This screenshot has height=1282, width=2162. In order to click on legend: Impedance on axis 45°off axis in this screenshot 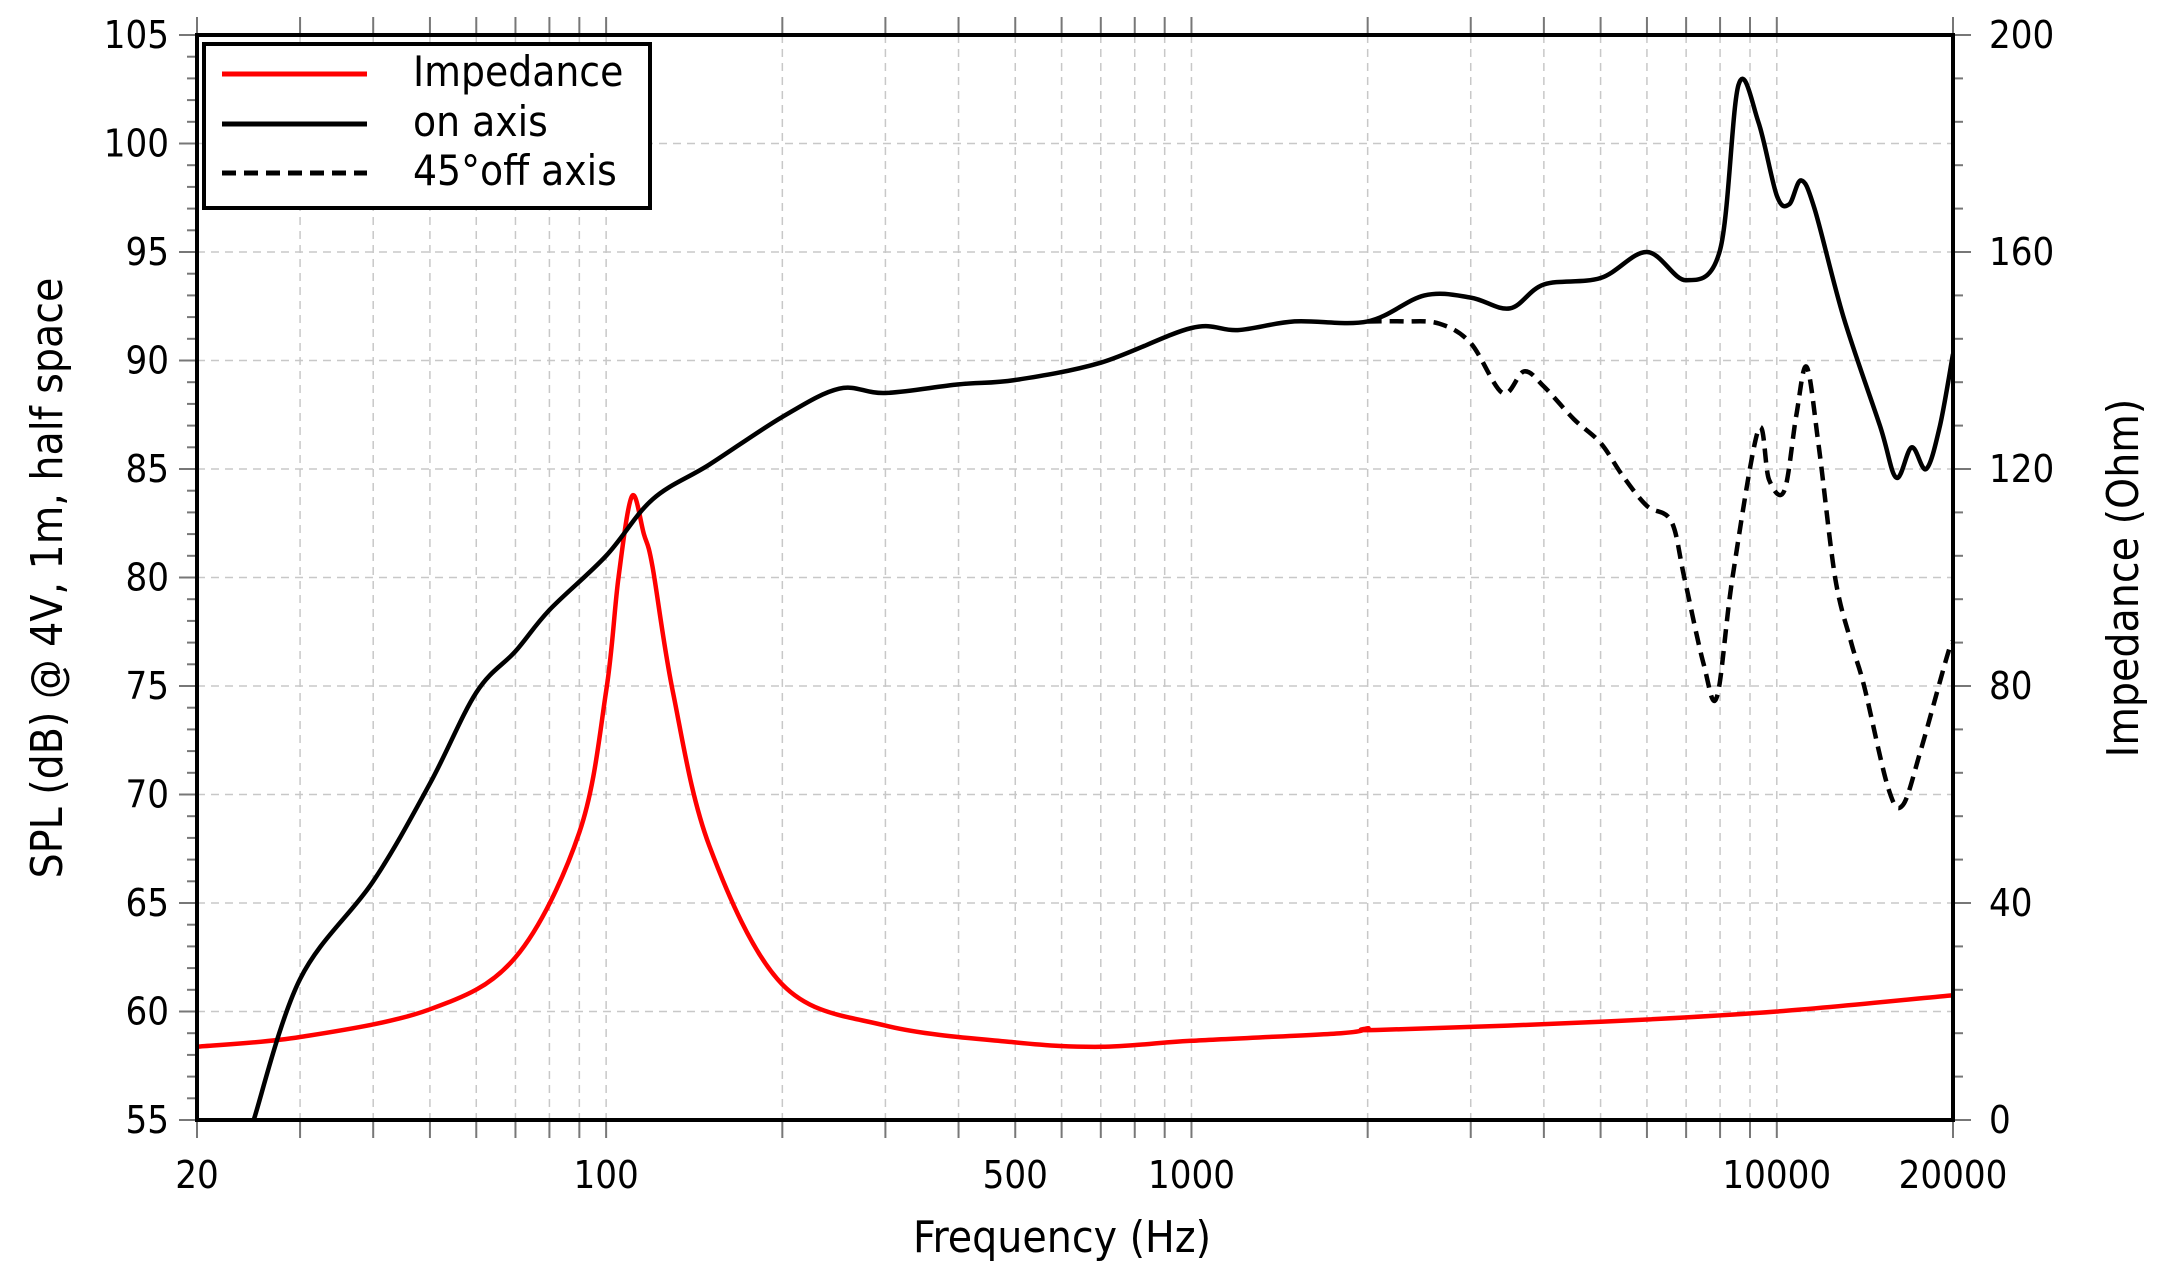, I will do `click(427, 126)`.